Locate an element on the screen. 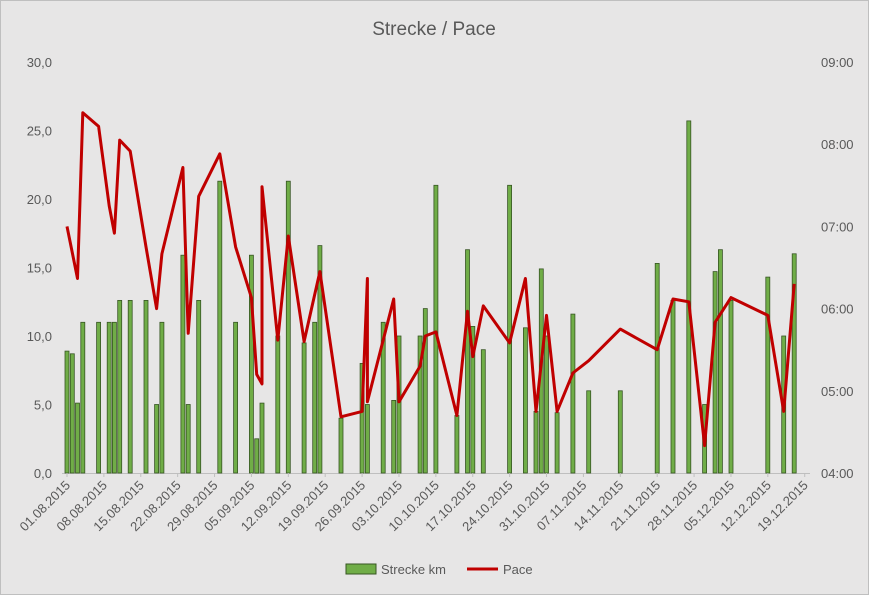 The image size is (869, 595). left-tick-label: 0,0 is located at coordinates (43, 473).